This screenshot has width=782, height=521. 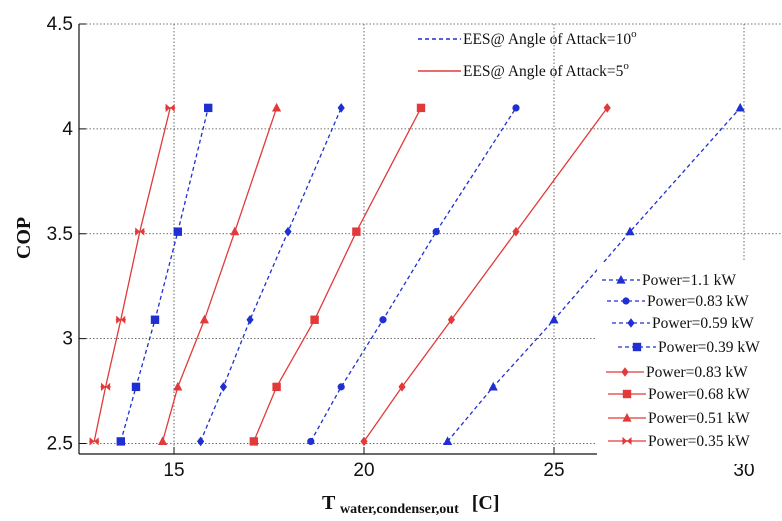 I want to click on series-legend-background, so click(x=689, y=363).